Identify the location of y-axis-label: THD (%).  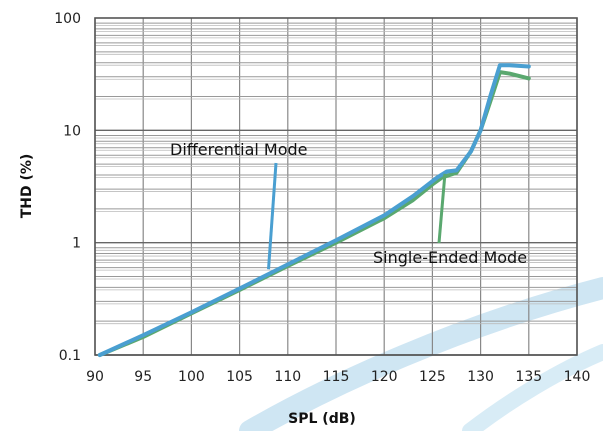
(27, 186).